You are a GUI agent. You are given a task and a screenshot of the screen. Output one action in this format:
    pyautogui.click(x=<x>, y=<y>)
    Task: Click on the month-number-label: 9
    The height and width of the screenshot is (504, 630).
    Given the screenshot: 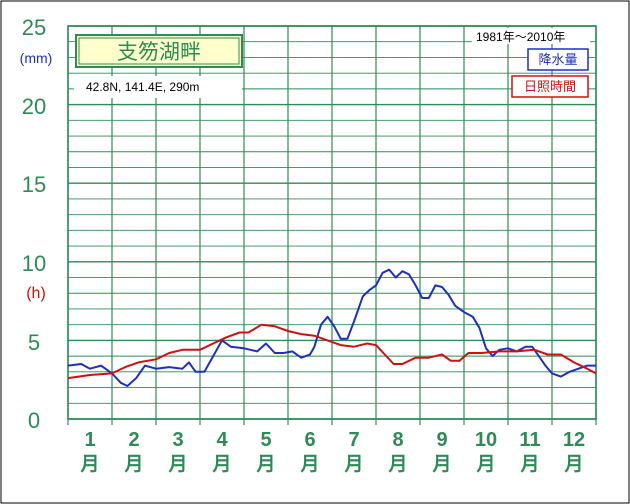 What is the action you would take?
    pyautogui.click(x=441, y=440)
    